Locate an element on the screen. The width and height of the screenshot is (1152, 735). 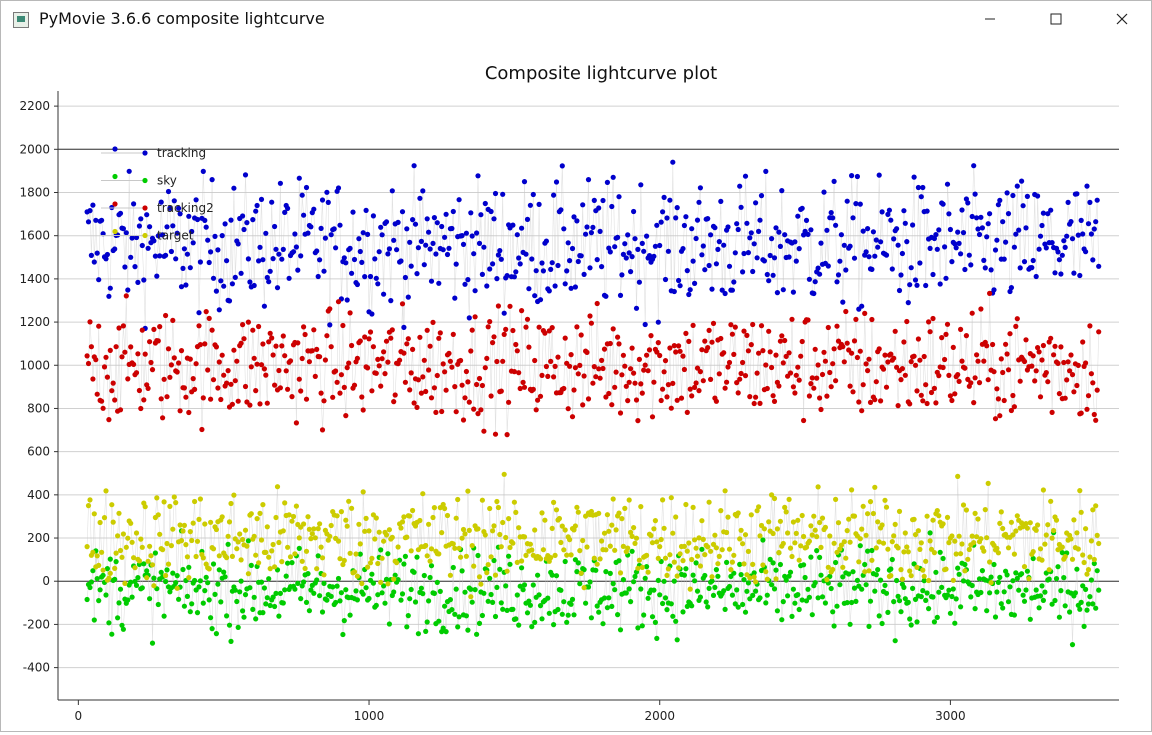
legend-marker is located at coordinates (145, 153).